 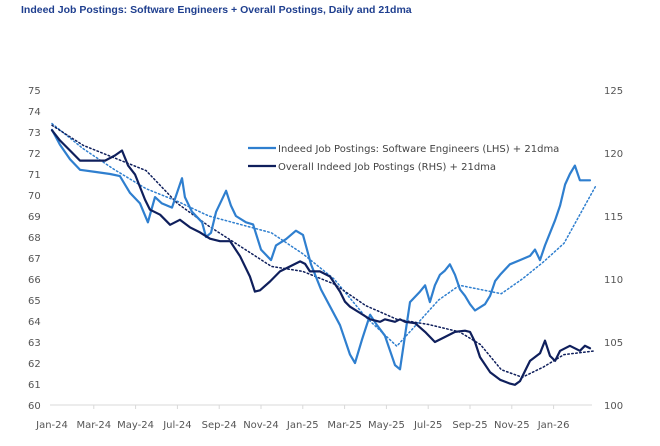 What do you see at coordinates (427, 425) in the screenshot?
I see `x-tick-label: Jul-25` at bounding box center [427, 425].